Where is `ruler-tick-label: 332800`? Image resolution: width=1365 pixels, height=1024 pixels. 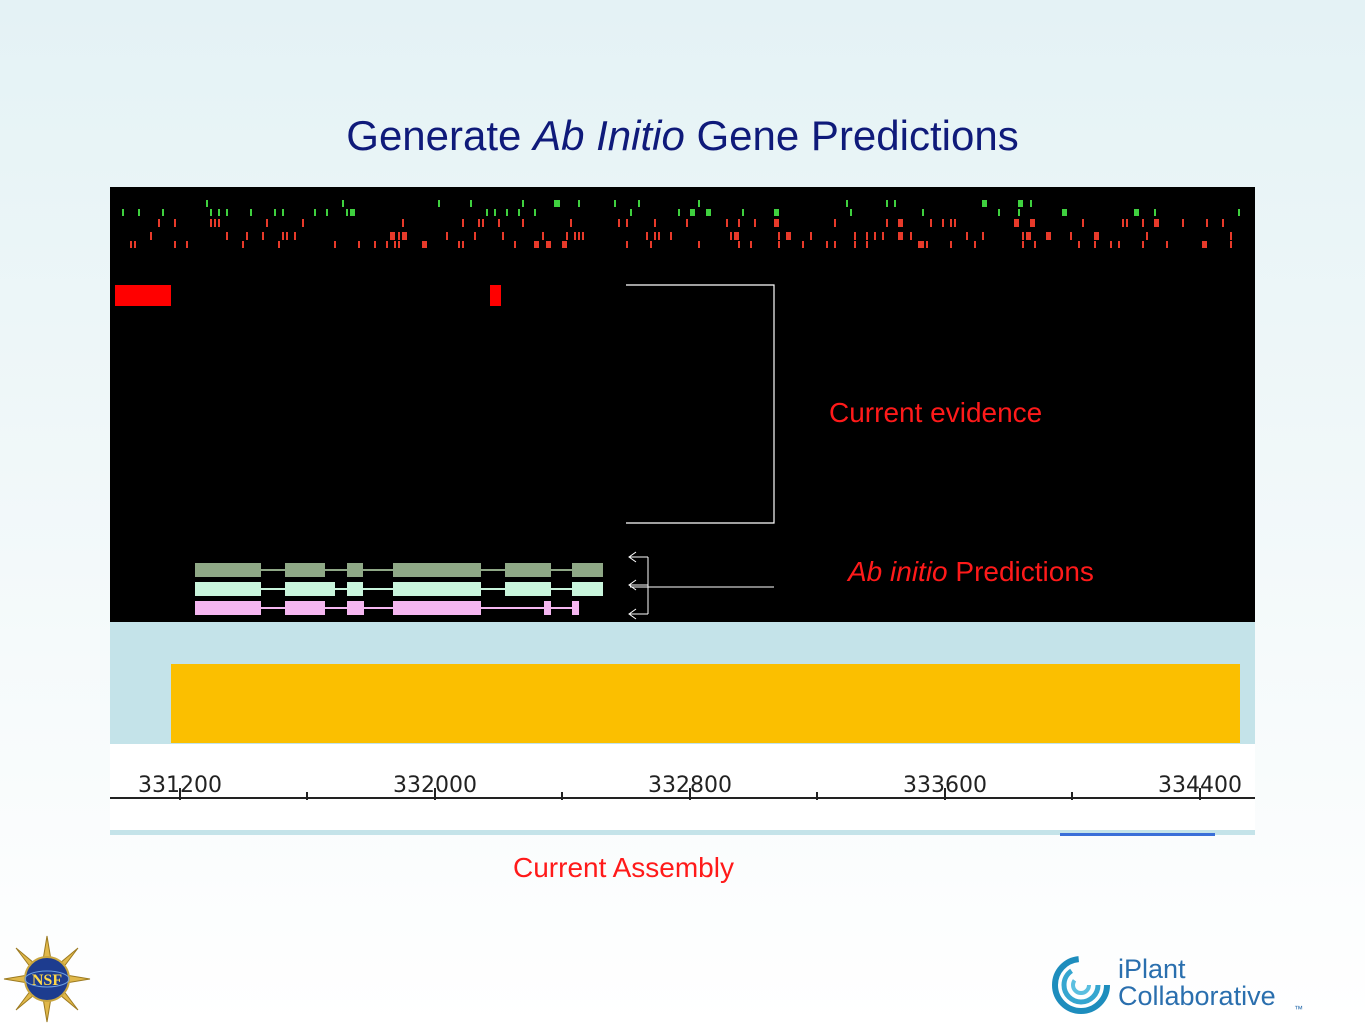
ruler-tick-label: 332800 is located at coordinates (690, 785).